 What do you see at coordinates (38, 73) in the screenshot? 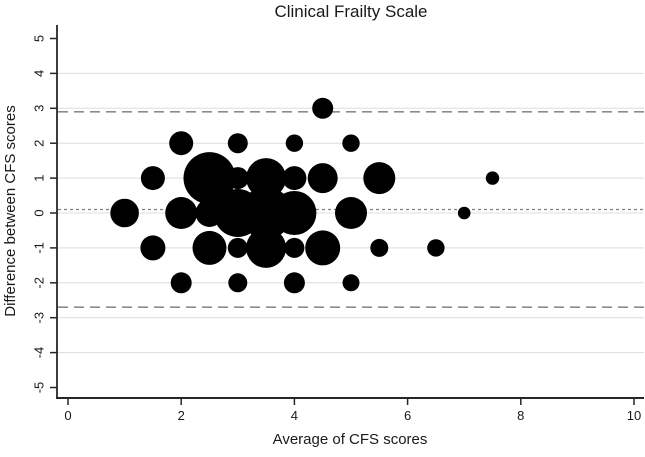
I see `y-tick-label: 4` at bounding box center [38, 73].